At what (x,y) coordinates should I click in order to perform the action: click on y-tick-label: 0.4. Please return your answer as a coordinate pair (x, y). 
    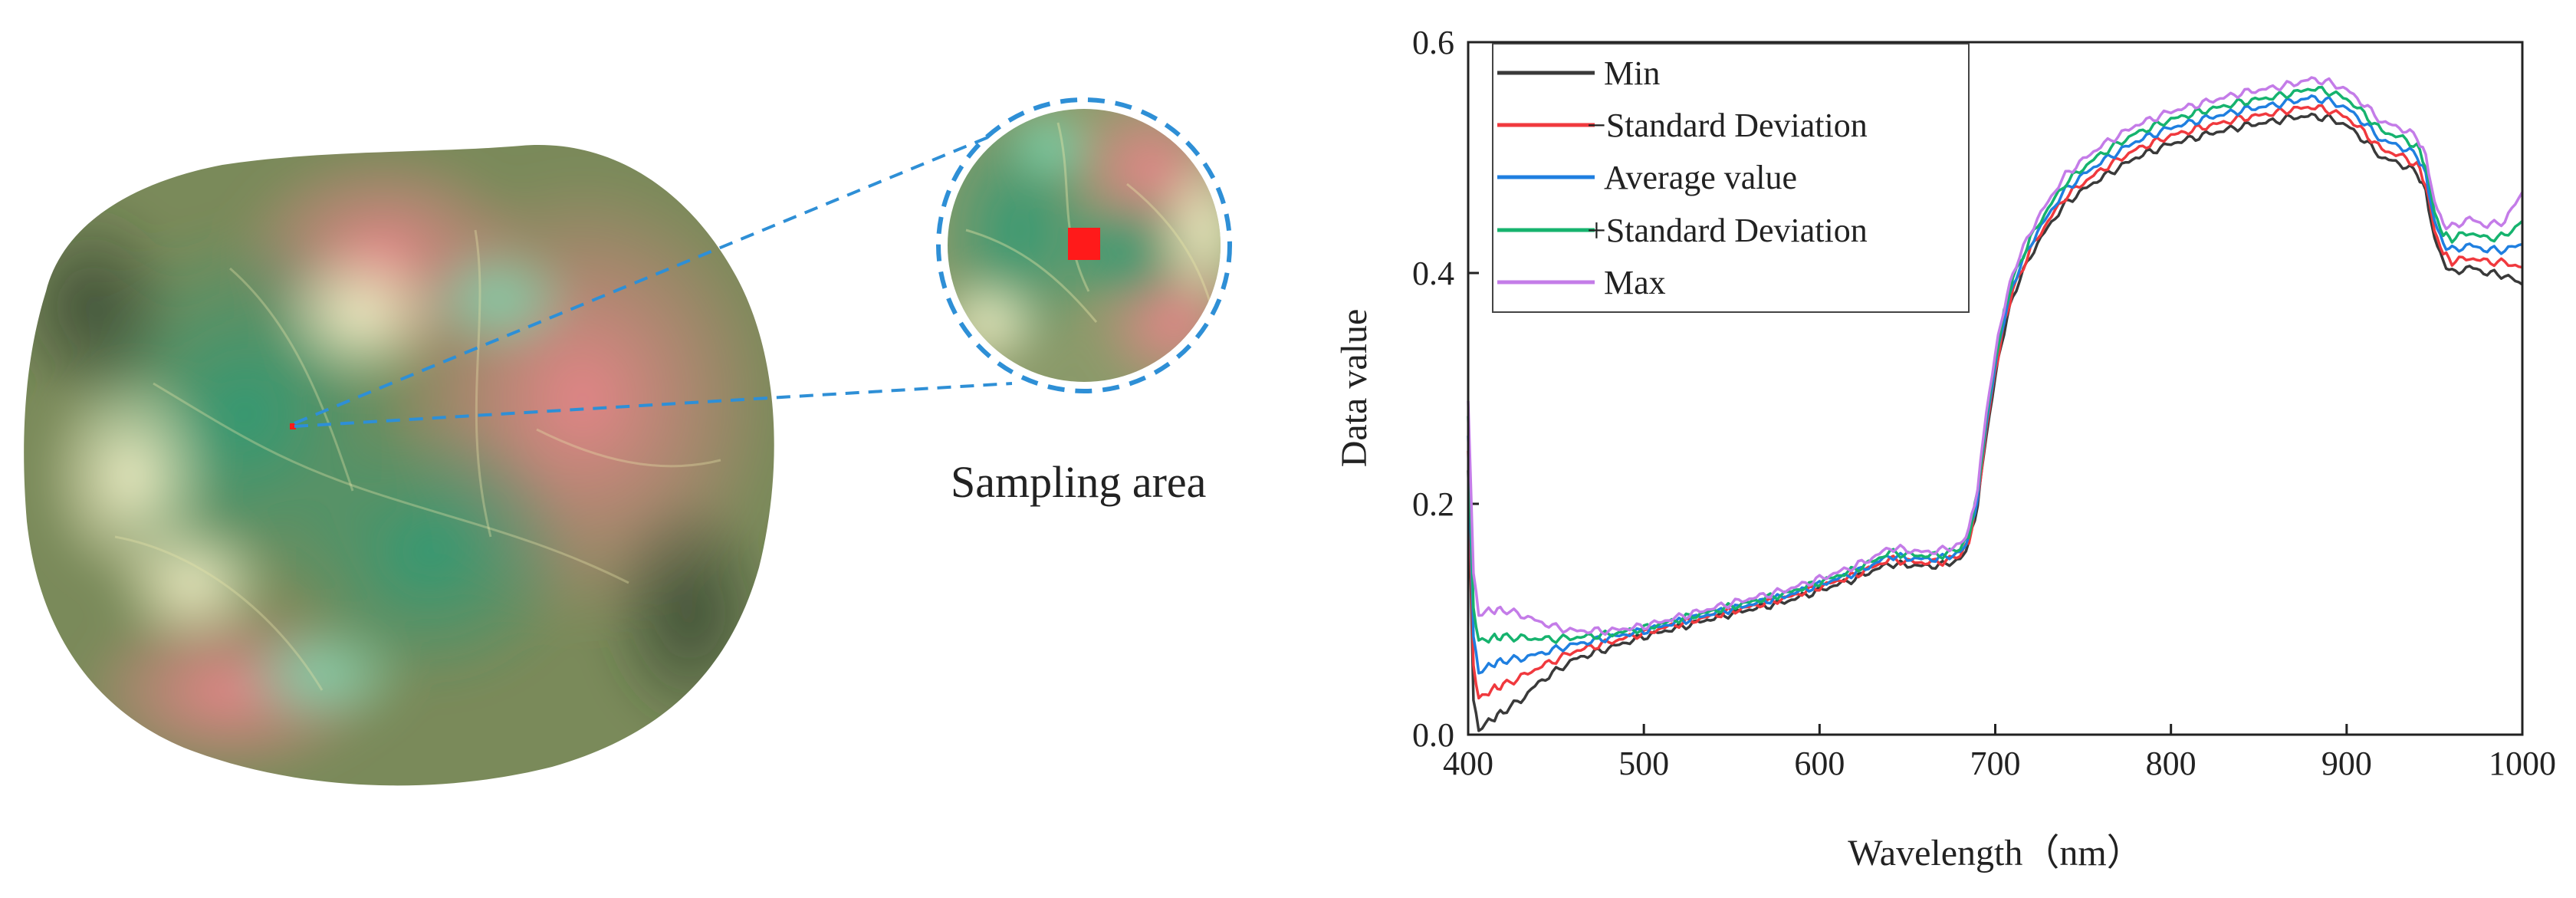
    Looking at the image, I should click on (1433, 273).